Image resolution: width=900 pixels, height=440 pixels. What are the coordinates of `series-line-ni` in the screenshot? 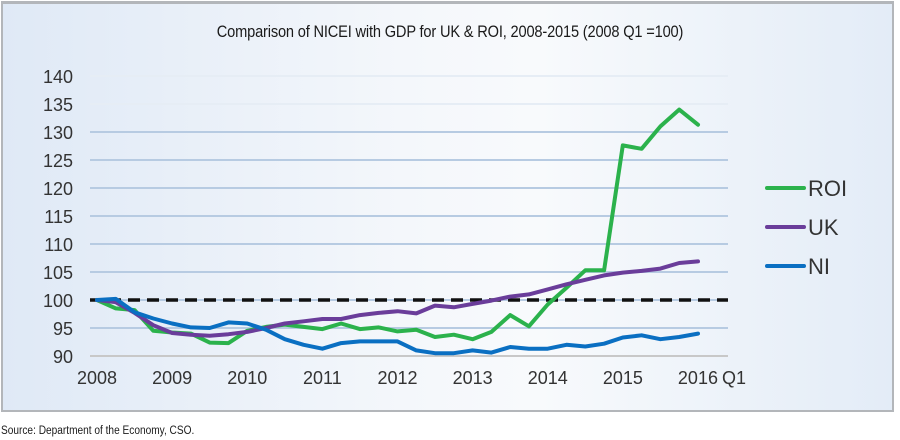 It's located at (397, 326).